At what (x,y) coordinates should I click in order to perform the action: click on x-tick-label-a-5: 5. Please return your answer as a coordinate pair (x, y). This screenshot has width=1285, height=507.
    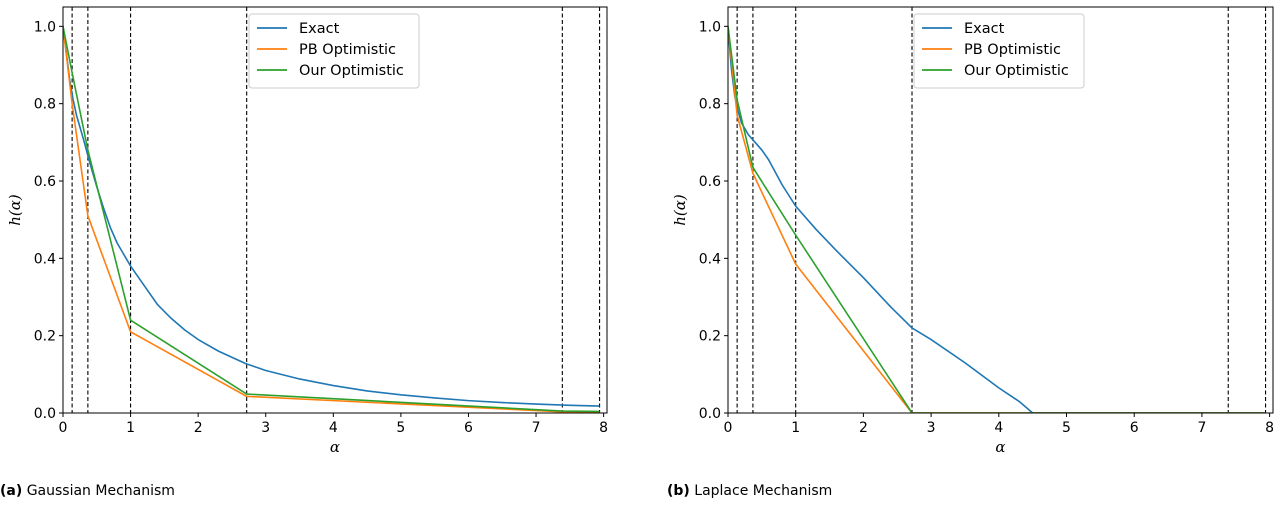
    Looking at the image, I should click on (400, 428).